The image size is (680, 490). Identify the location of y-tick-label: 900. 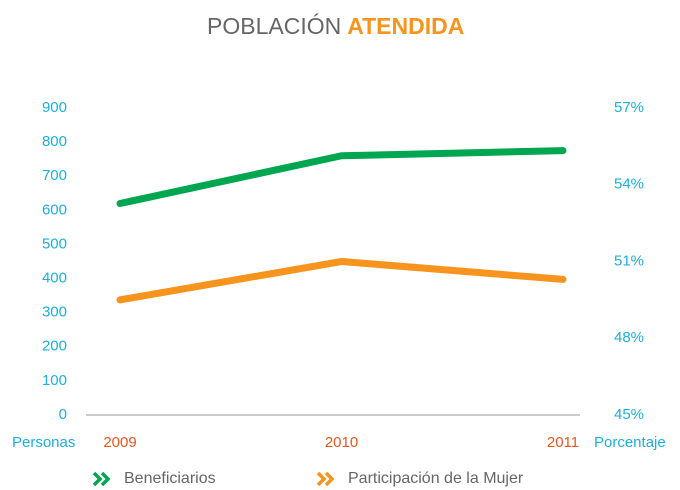
(54, 107).